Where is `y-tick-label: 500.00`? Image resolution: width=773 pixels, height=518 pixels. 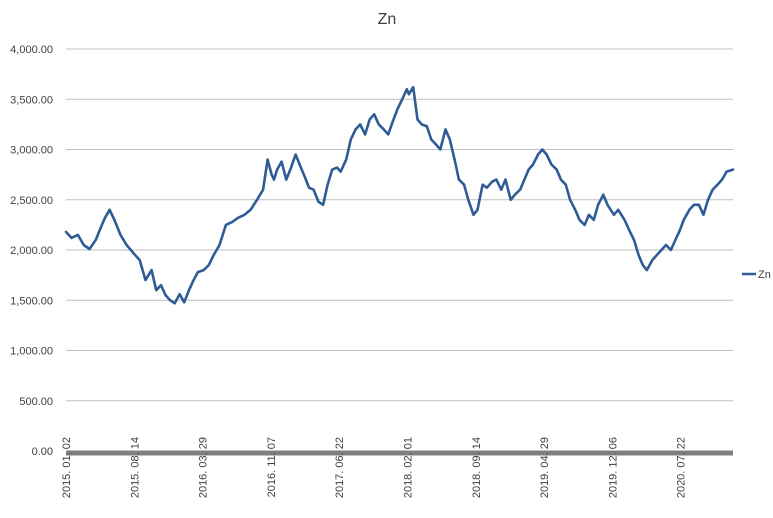 y-tick-label: 500.00 is located at coordinates (36, 402).